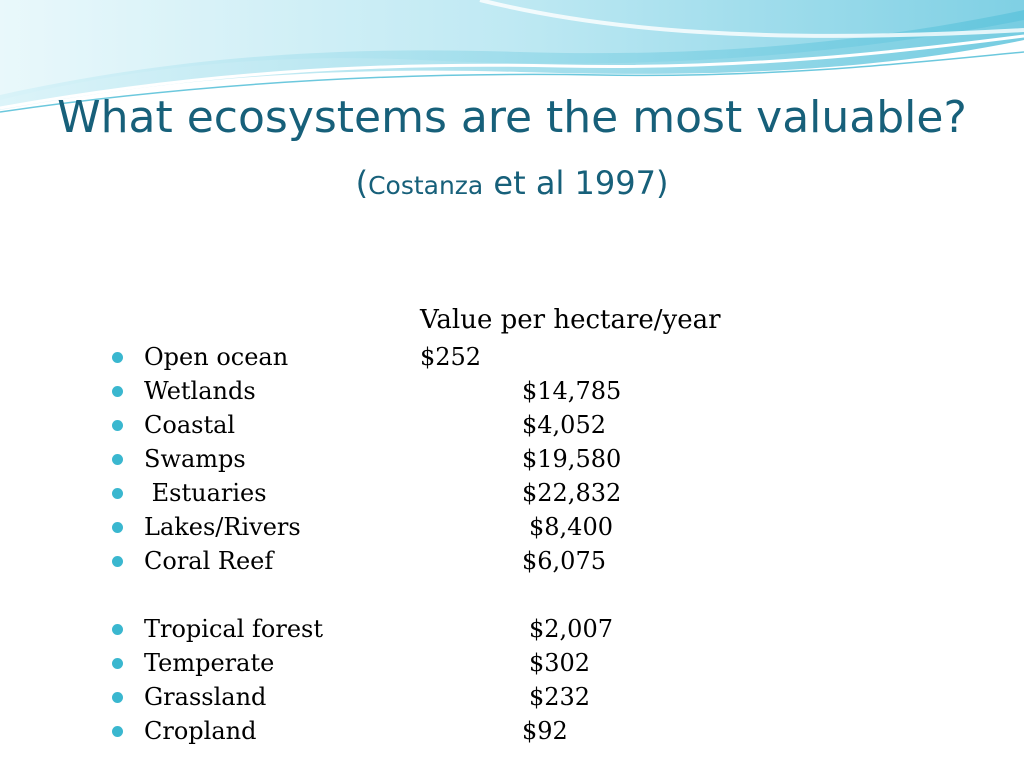 The height and width of the screenshot is (768, 1024). What do you see at coordinates (564, 561) in the screenshot?
I see `ecosystem-value: $6,075` at bounding box center [564, 561].